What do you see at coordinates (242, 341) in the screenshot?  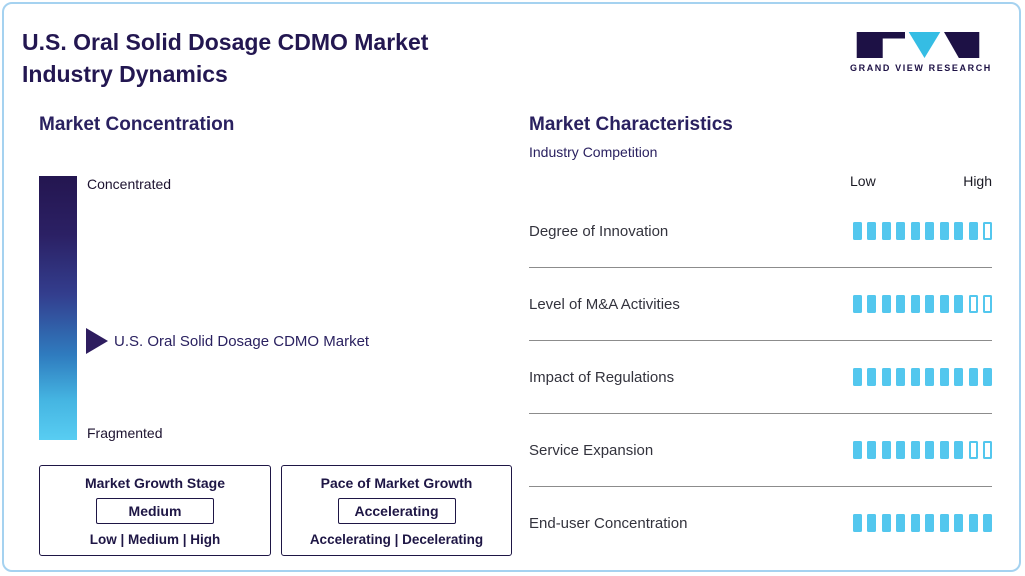 I see `market-position-label: U.S. Oral Solid Dosage CDMO Market` at bounding box center [242, 341].